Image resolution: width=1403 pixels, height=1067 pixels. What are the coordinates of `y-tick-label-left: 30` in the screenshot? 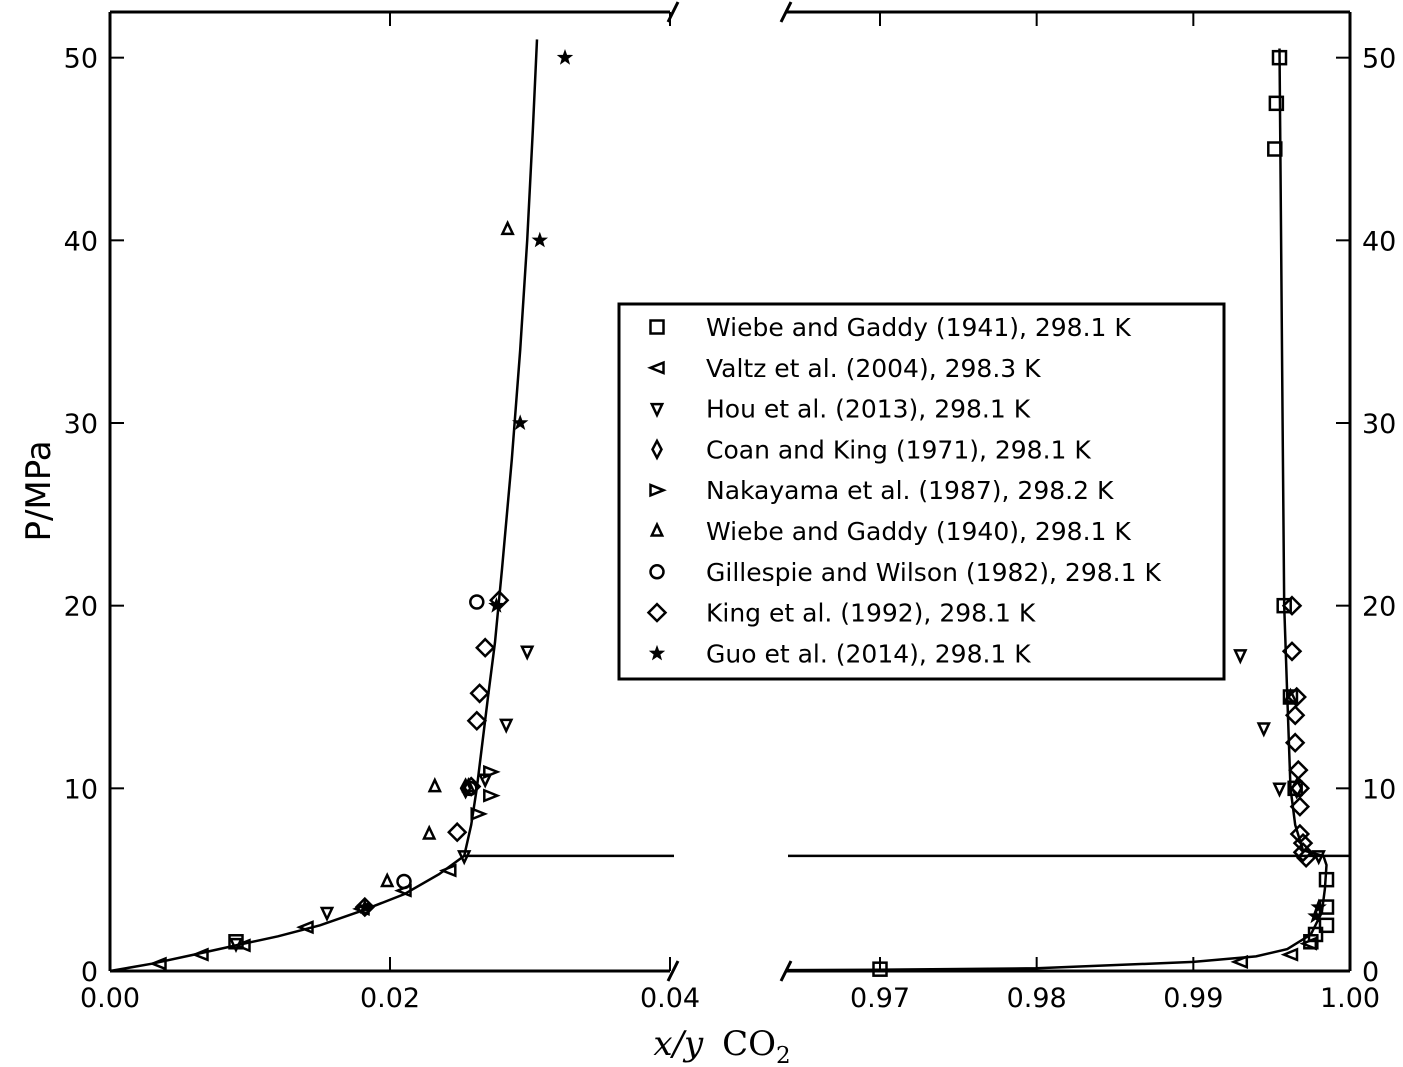 It's located at (81, 424).